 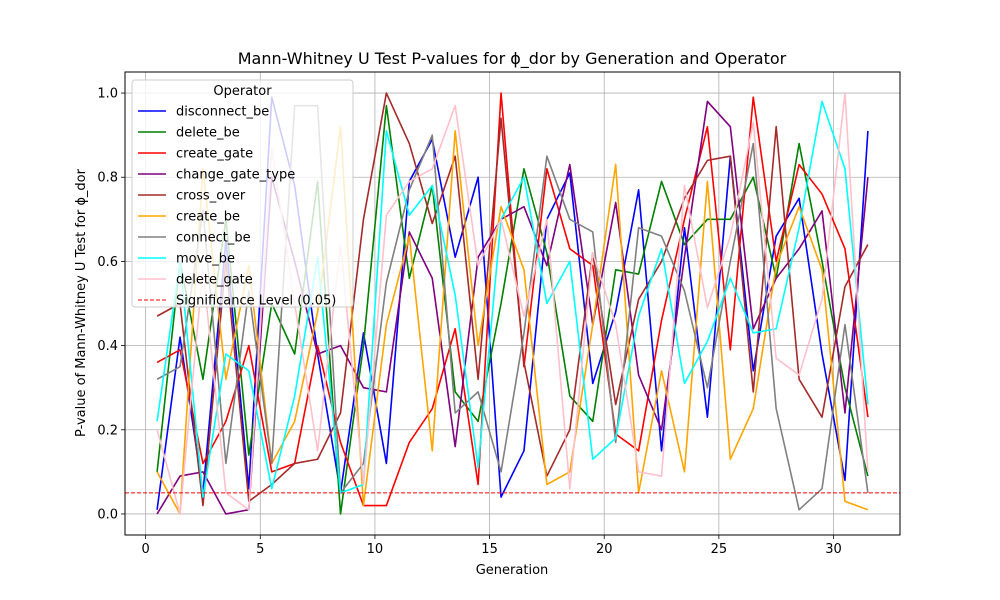 I want to click on legend-label: cross_over, so click(x=211, y=196).